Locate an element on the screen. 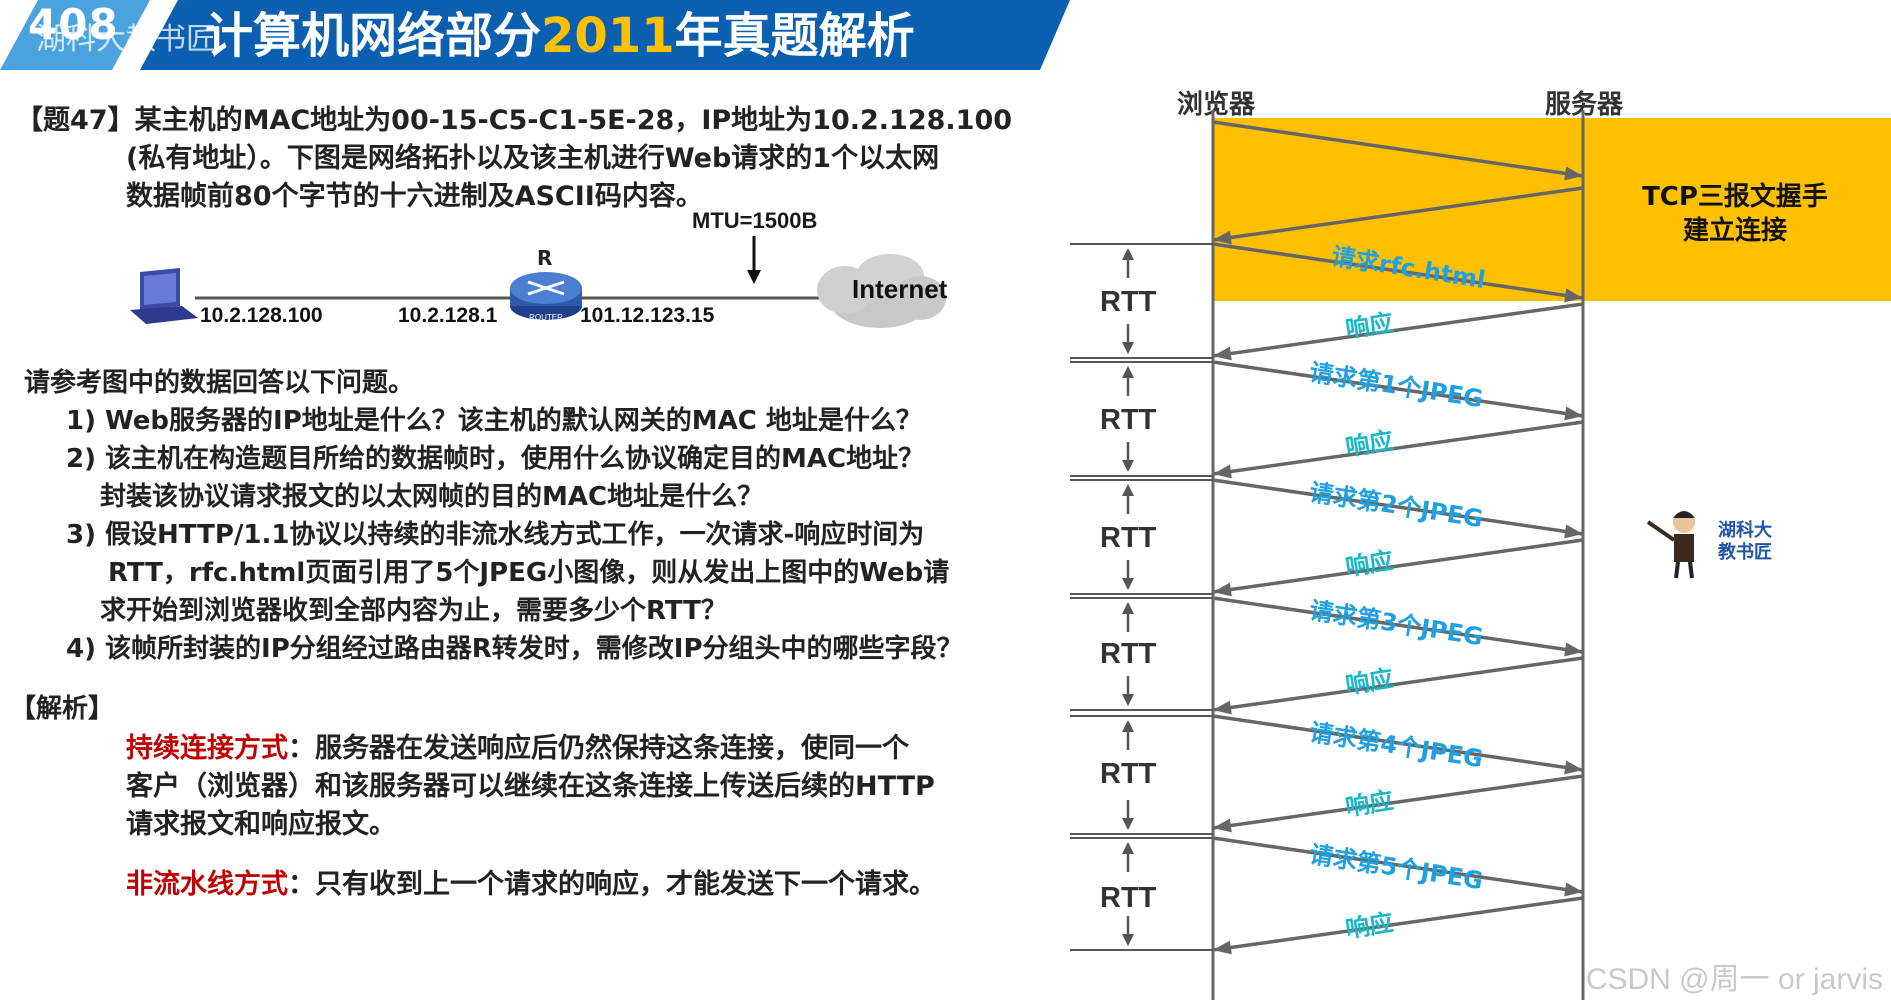  title-suffix: 年真题解析 is located at coordinates (794, 36).